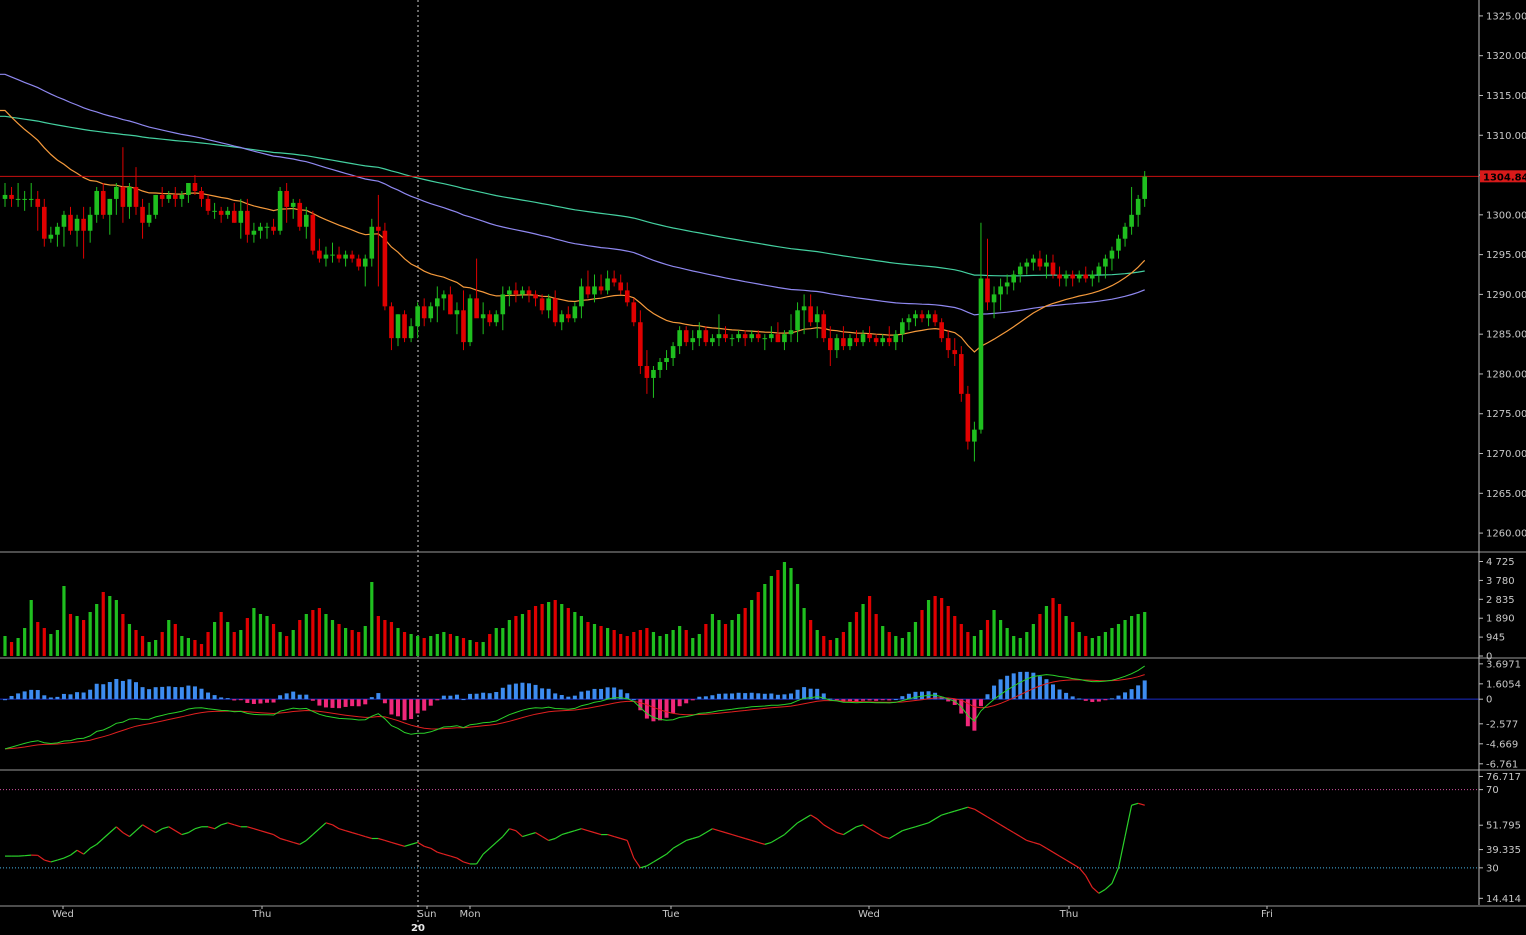  What do you see at coordinates (1506, 96) in the screenshot?
I see `price-tick-label: 1315.00` at bounding box center [1506, 96].